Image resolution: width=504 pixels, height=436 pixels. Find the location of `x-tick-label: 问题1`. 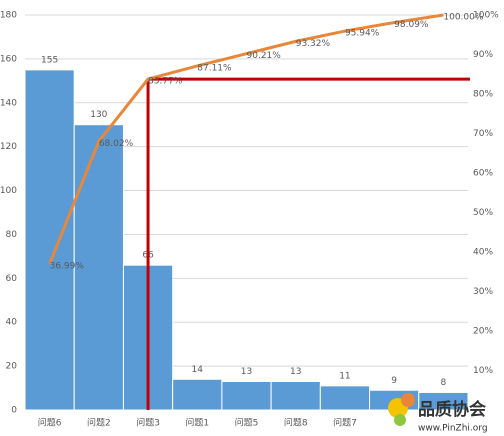

x-tick-label: 问题1 is located at coordinates (197, 423).